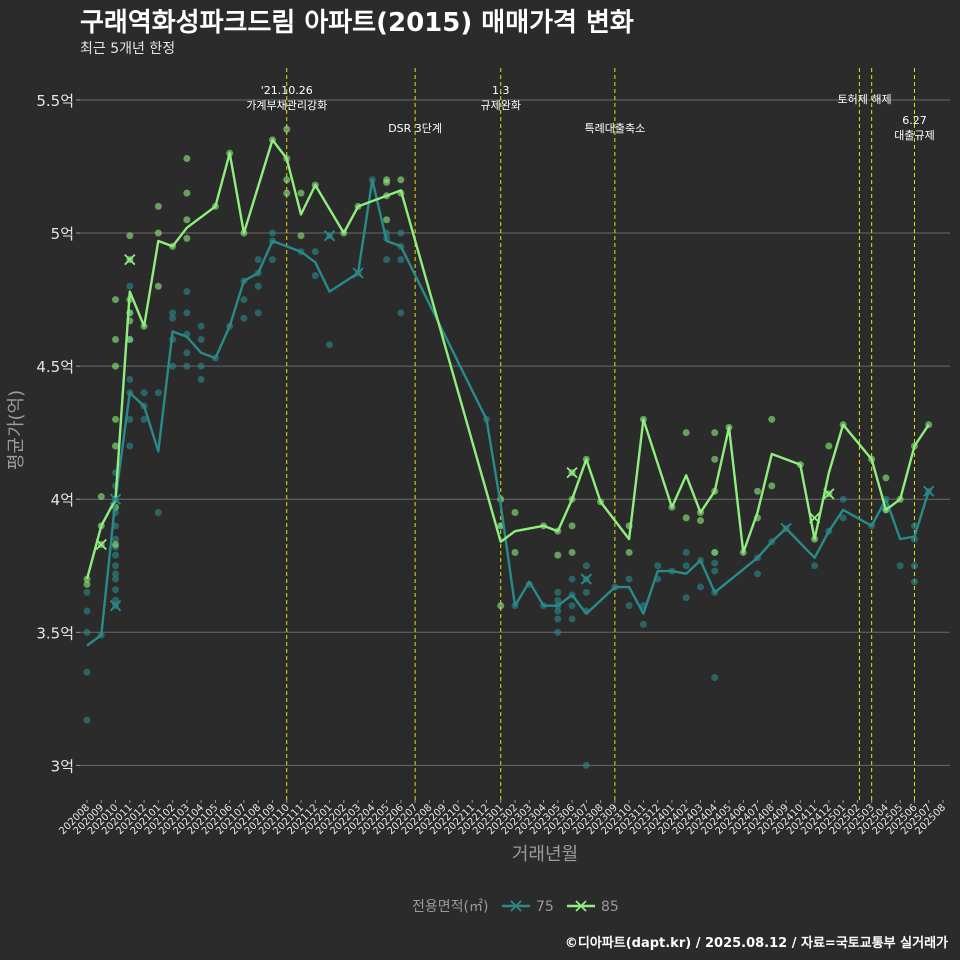 The height and width of the screenshot is (960, 960). Describe the element at coordinates (545, 854) in the screenshot. I see `x-axis-title: 거래년월` at that location.